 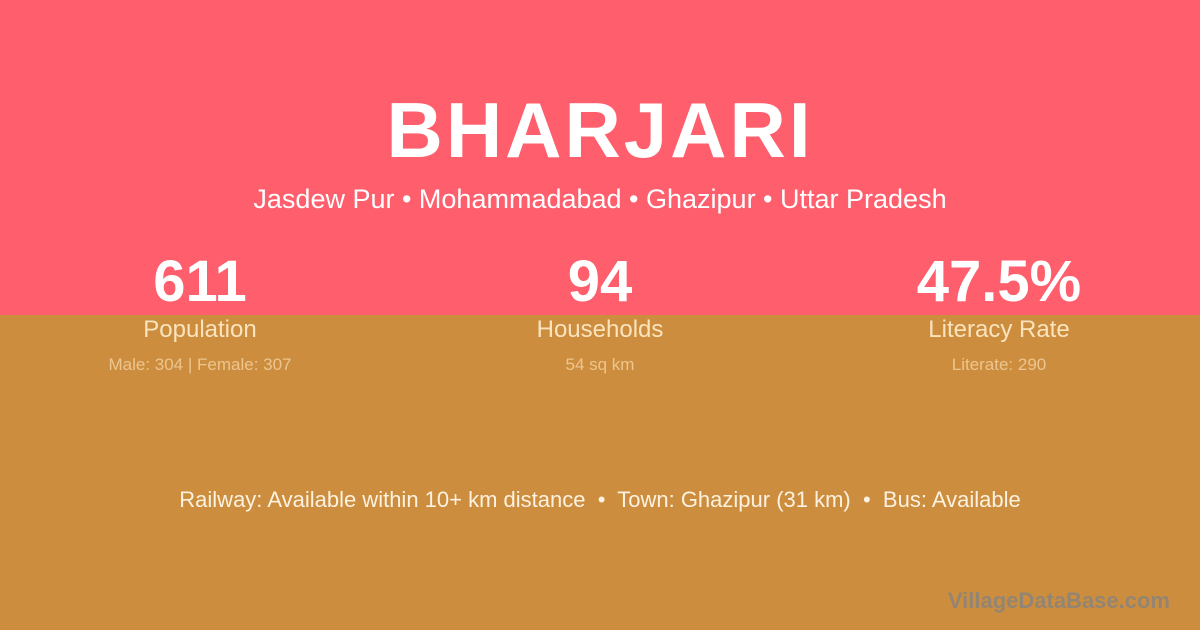 I want to click on stat-sub: Male: 304 | Female: 307, so click(x=200, y=364).